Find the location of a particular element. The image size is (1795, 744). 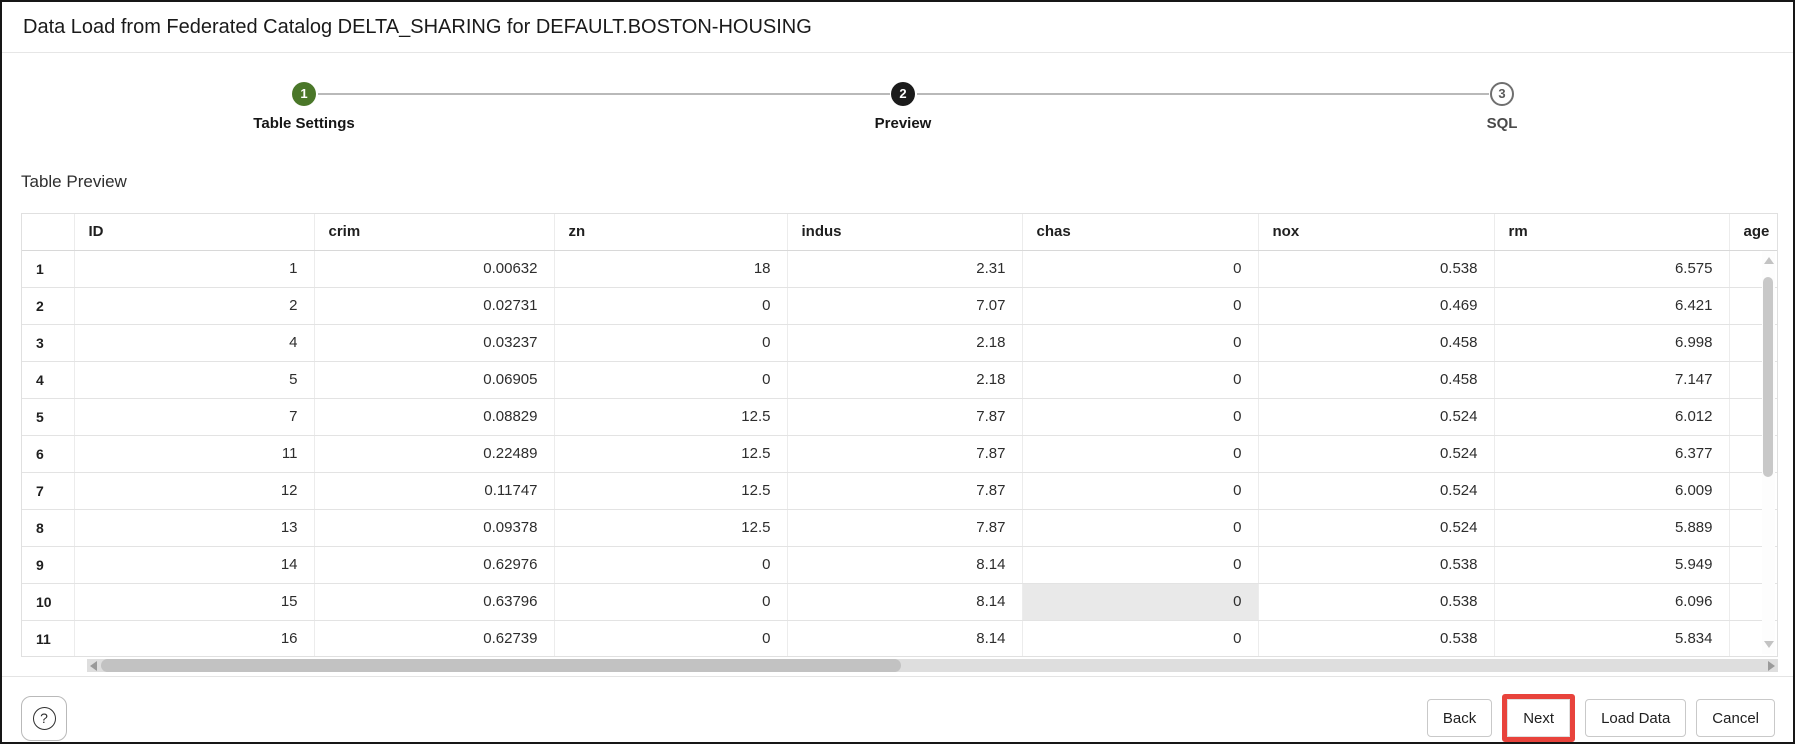

table-cell: 7 is located at coordinates (194, 417).